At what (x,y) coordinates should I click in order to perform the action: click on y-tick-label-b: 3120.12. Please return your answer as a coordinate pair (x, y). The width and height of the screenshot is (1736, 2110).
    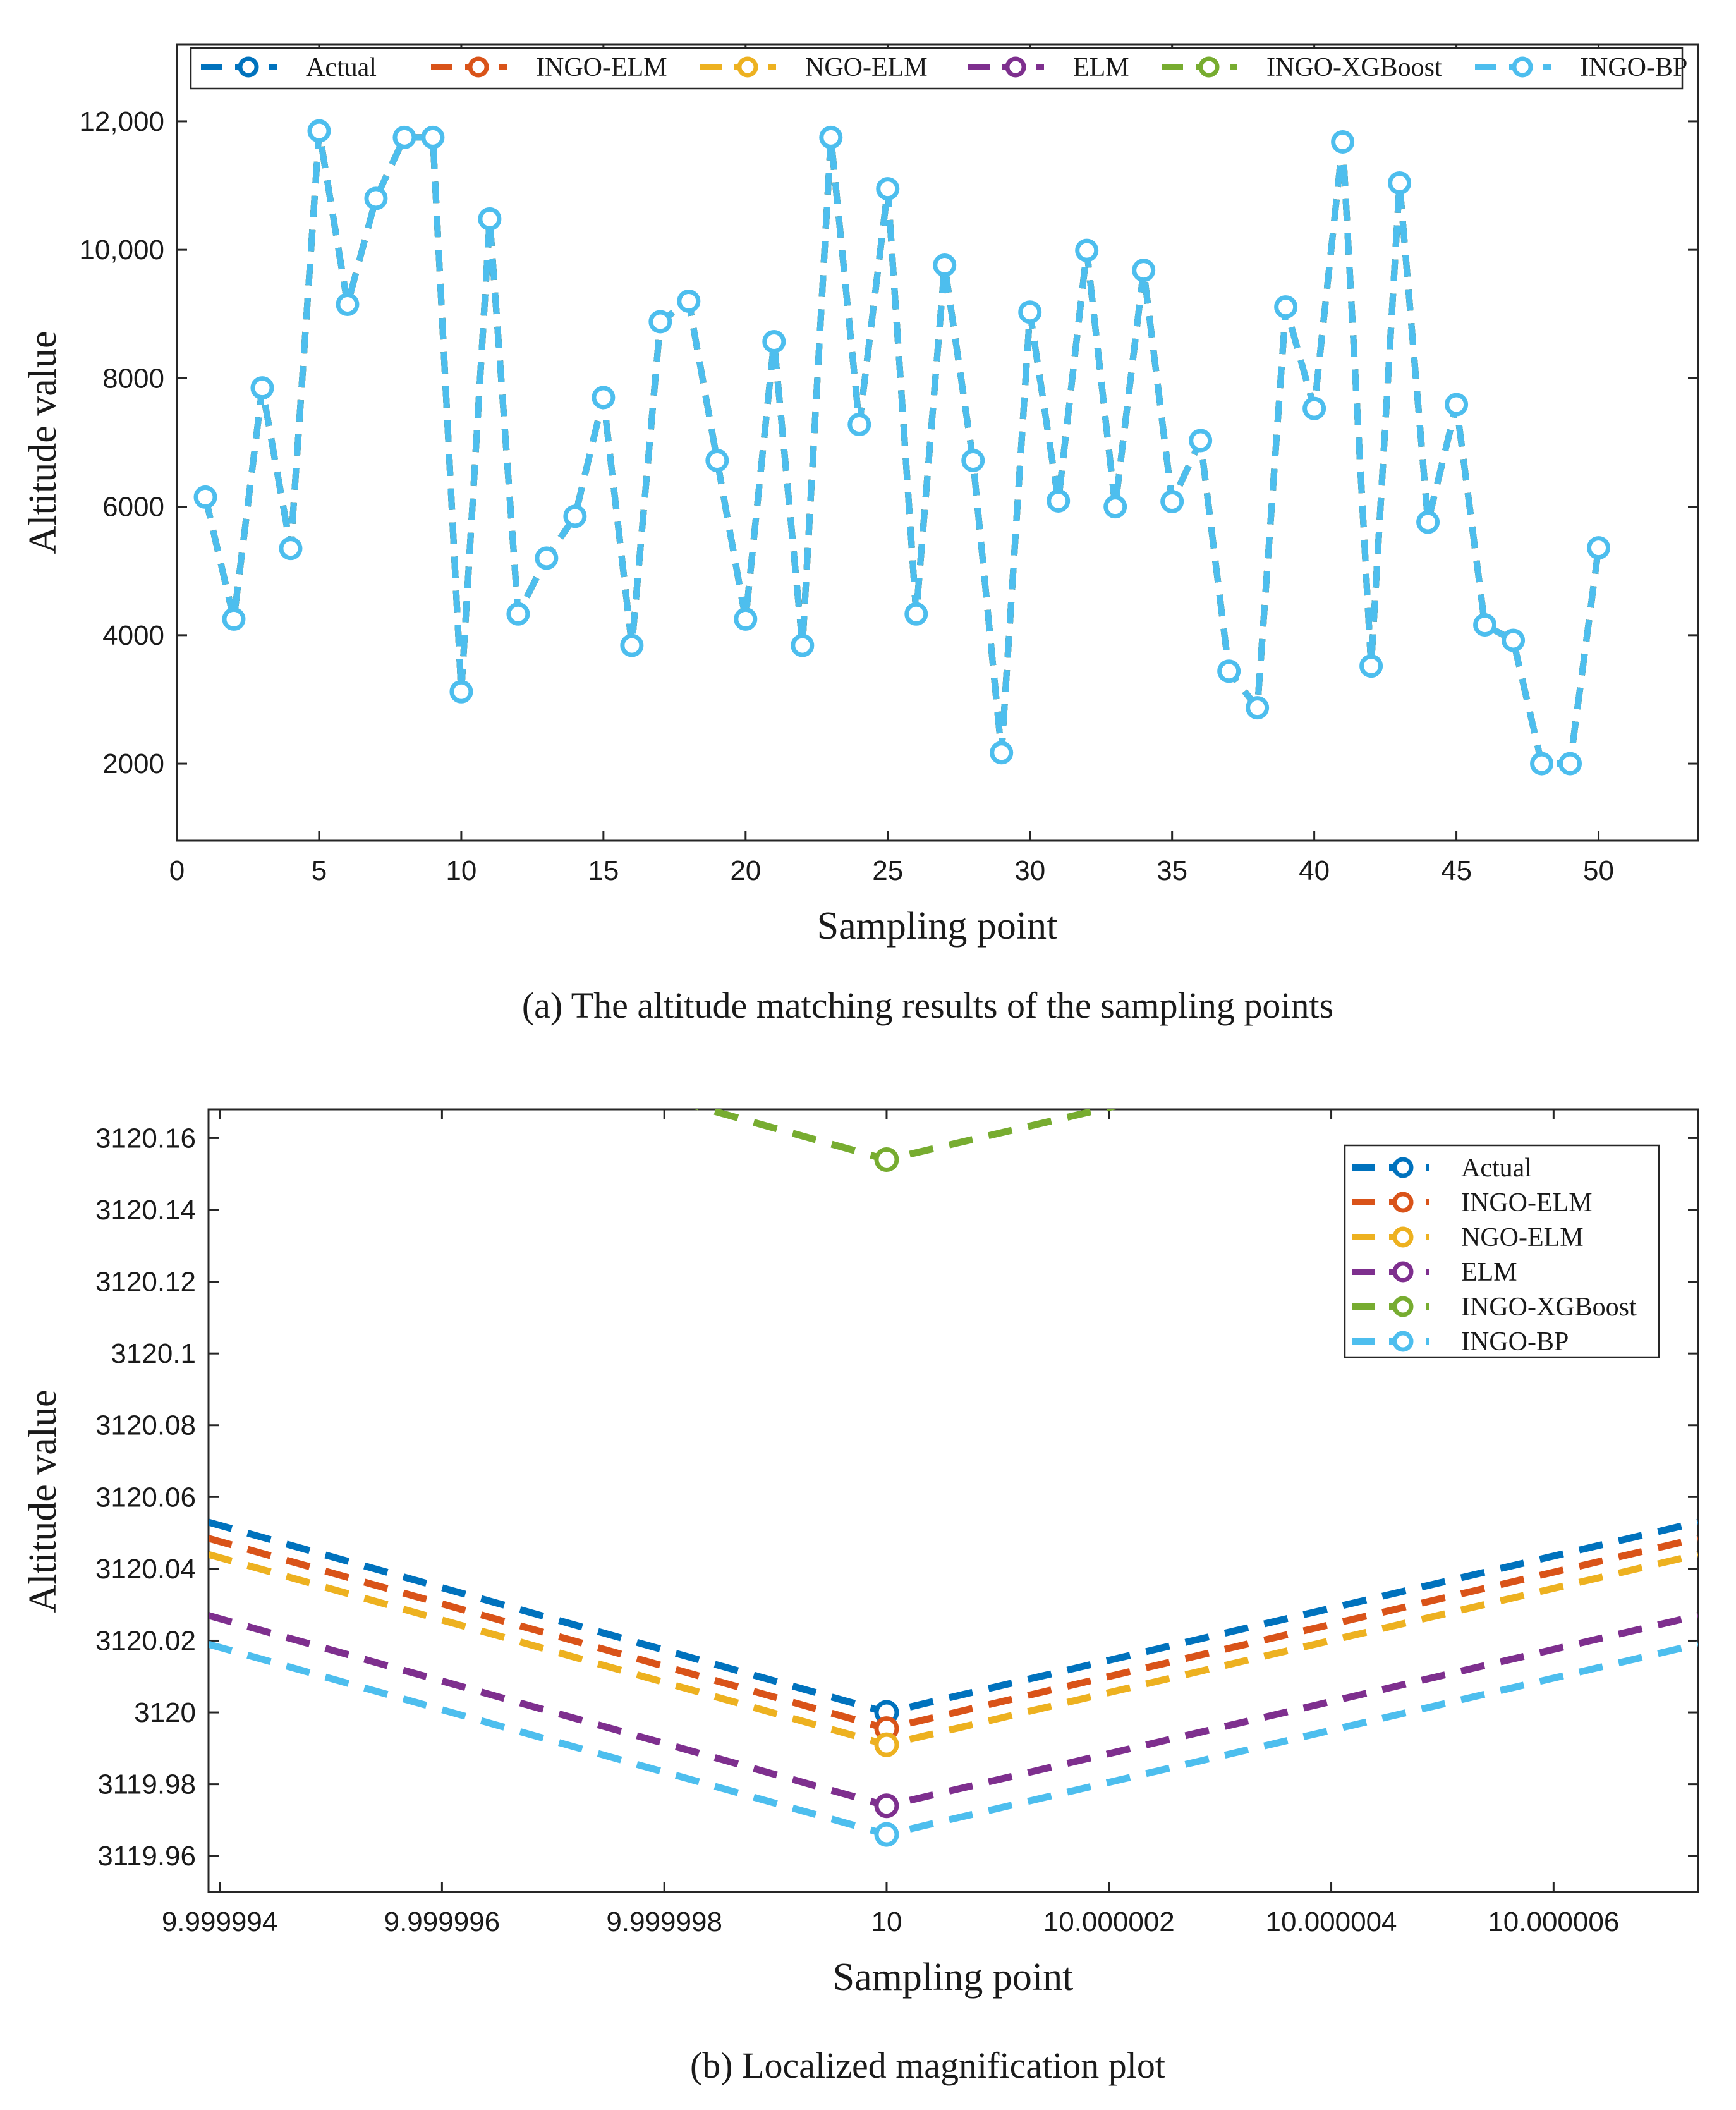
    Looking at the image, I should click on (145, 1282).